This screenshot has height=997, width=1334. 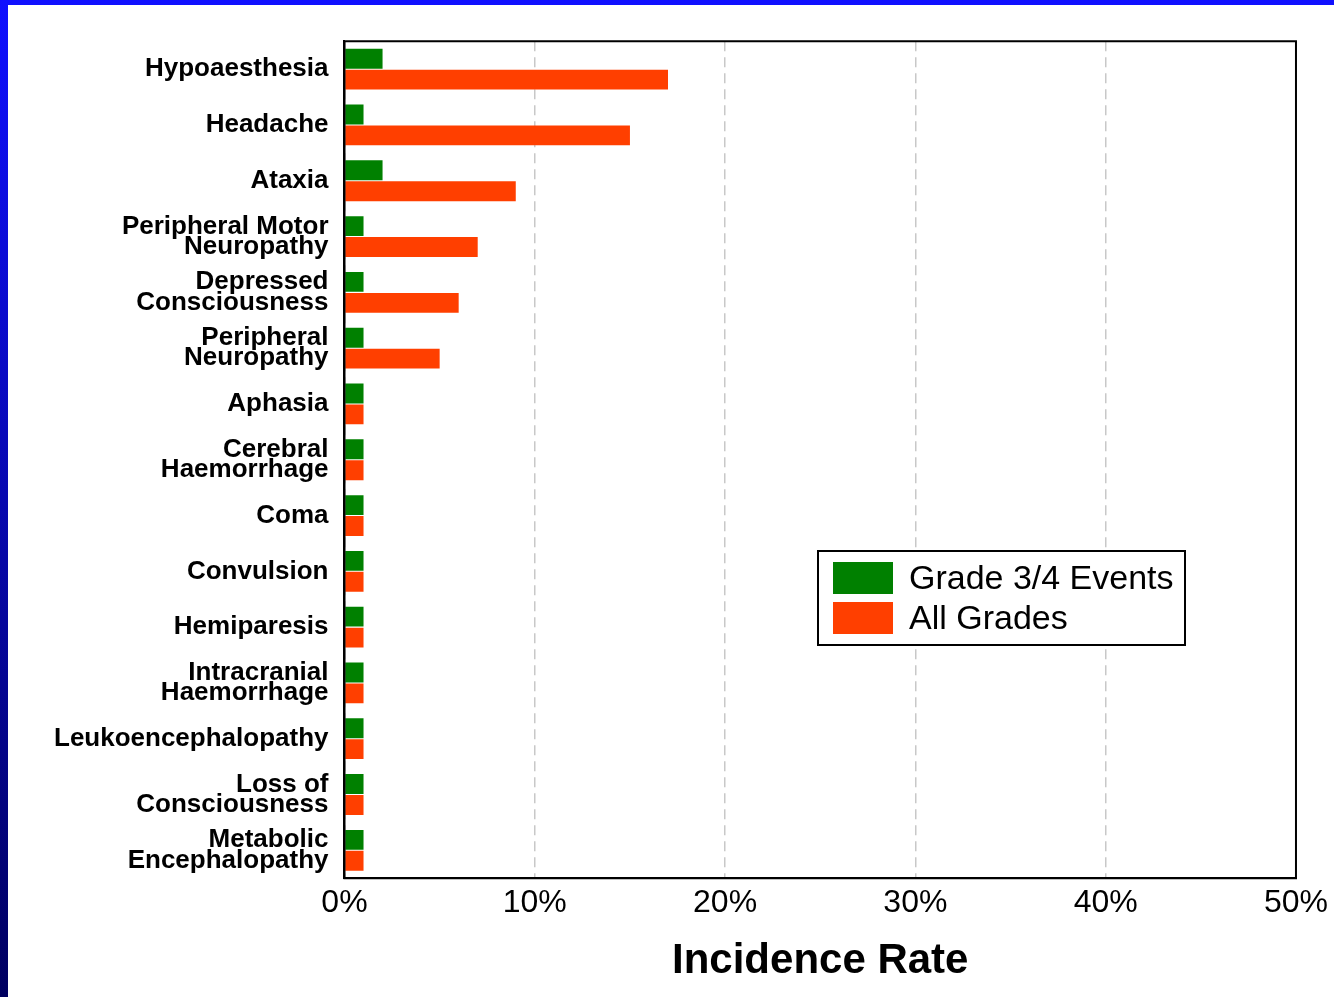 What do you see at coordinates (988, 618) in the screenshot?
I see `legend-label: All Grades` at bounding box center [988, 618].